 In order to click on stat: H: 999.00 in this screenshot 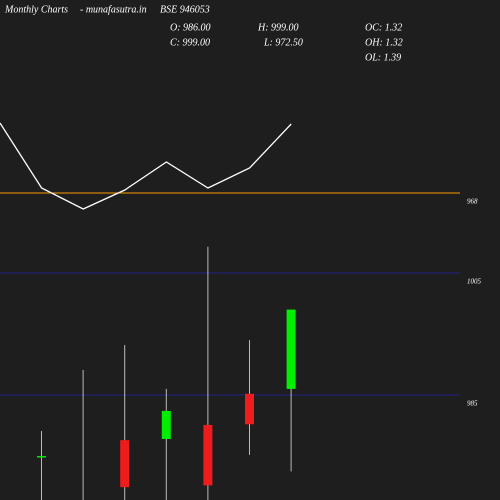, I will do `click(278, 27)`.